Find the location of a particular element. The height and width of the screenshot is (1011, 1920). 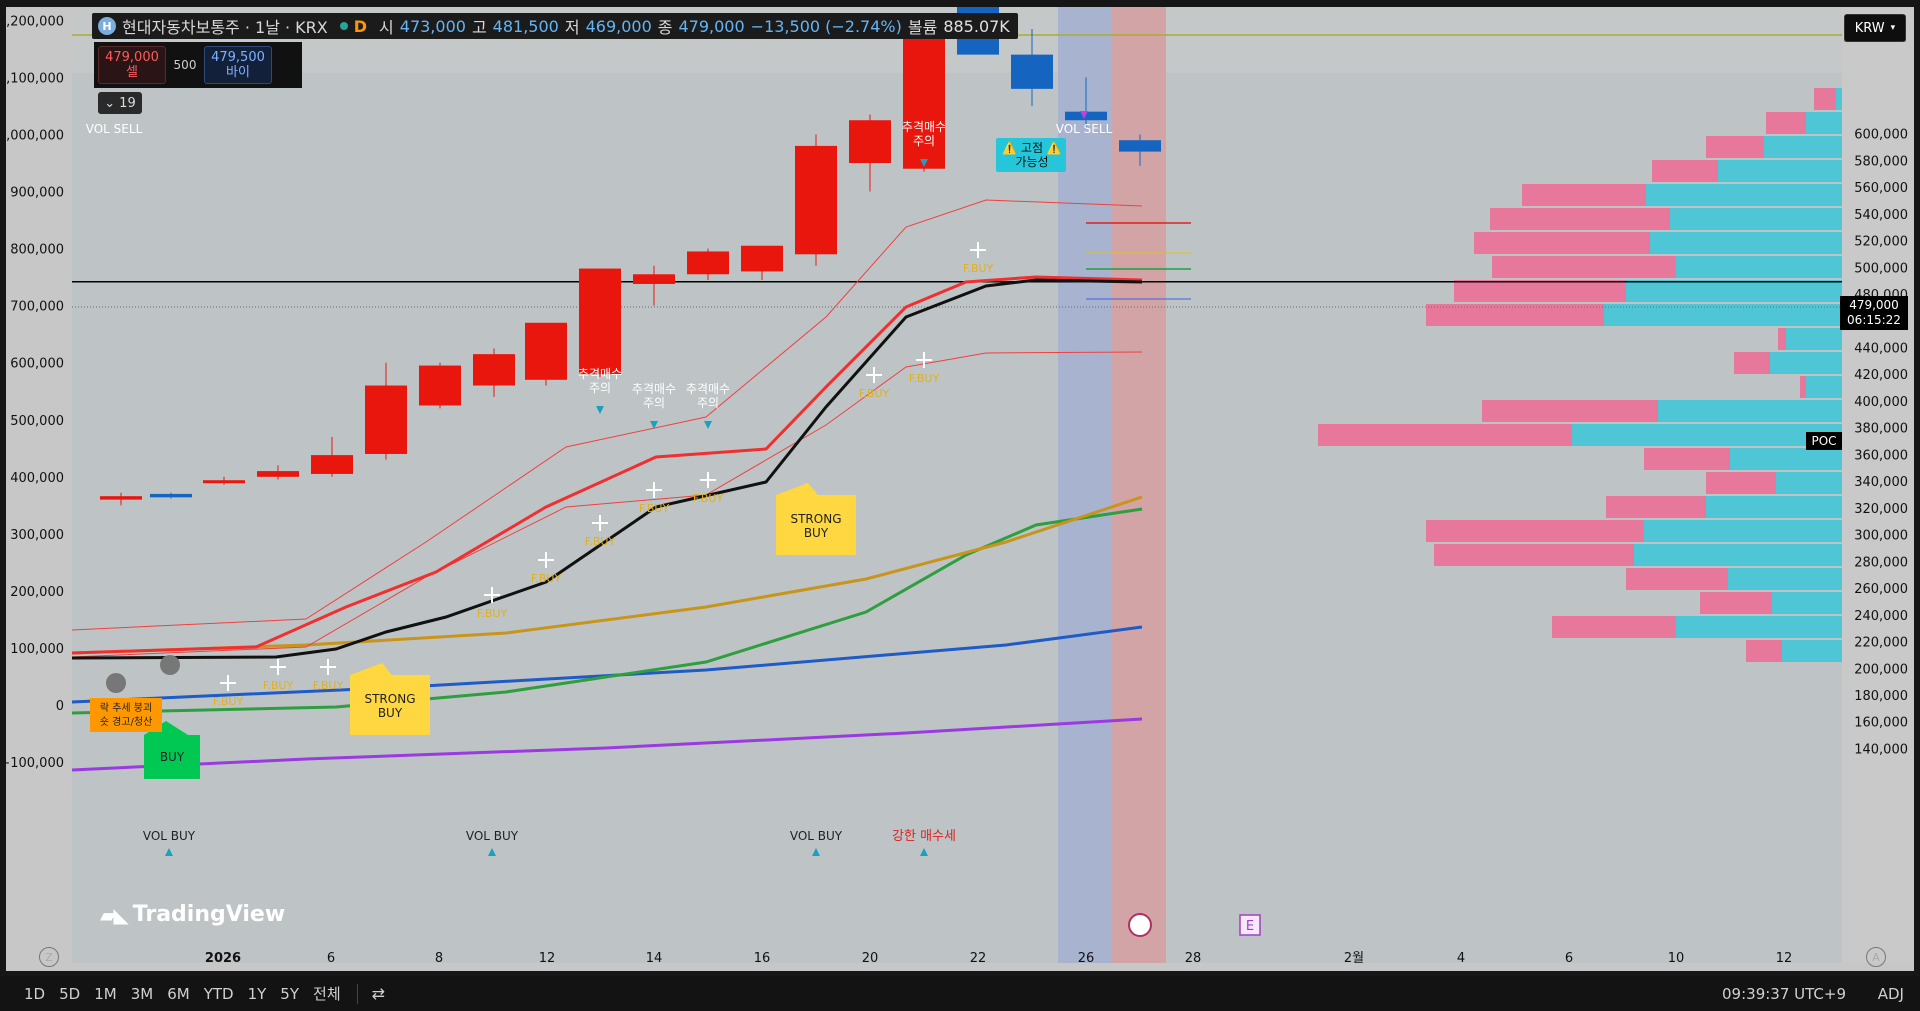

vol-sell-signal: VOL SELL is located at coordinates (1084, 129).